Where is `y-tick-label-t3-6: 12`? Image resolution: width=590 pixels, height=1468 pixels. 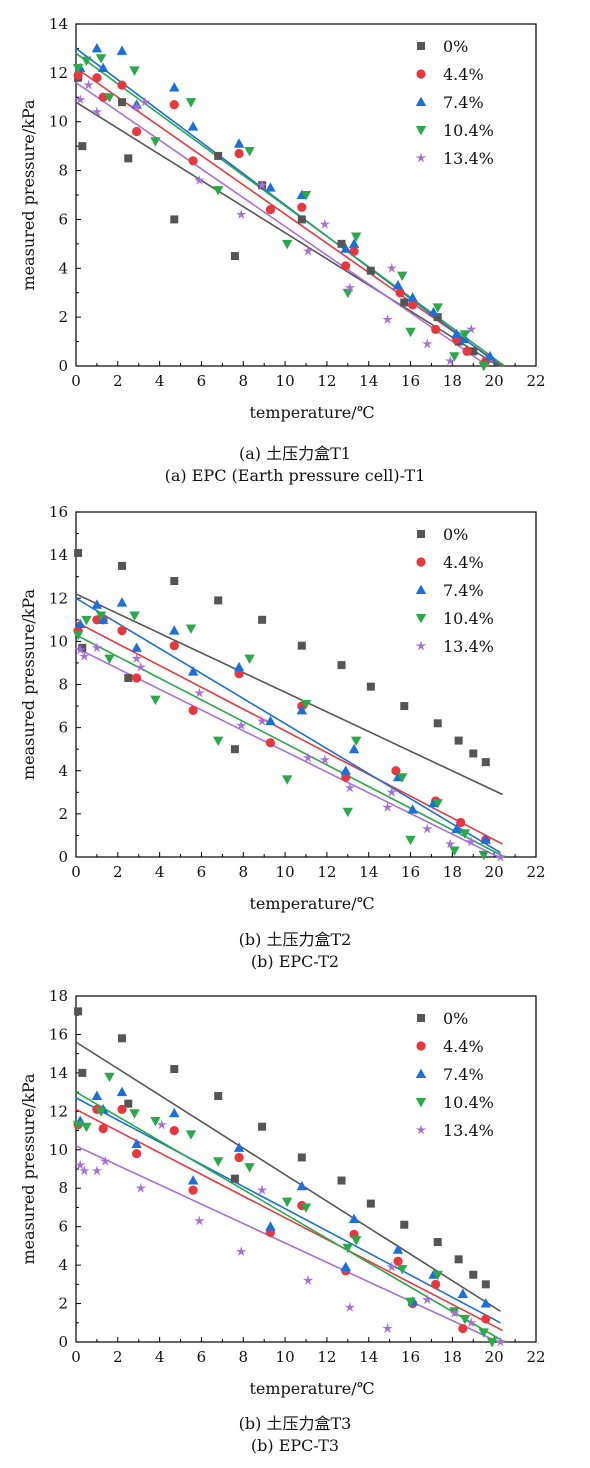 y-tick-label-t3-6: 12 is located at coordinates (58, 1111).